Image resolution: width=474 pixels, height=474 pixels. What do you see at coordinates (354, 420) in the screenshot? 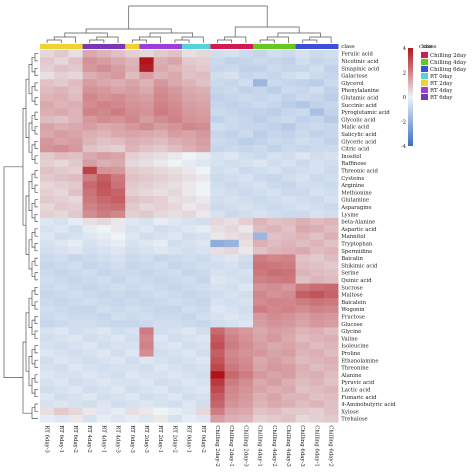
I see `row-label: Trehalose` at bounding box center [354, 420].